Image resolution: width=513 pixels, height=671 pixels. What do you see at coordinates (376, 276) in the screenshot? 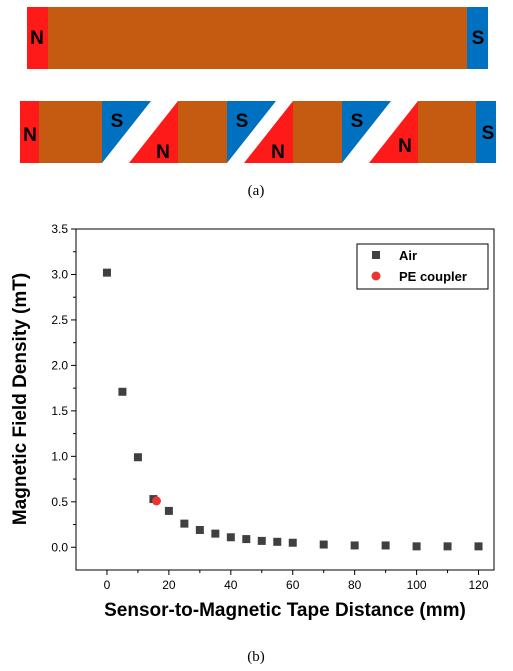
I see `legend-pe-marker` at bounding box center [376, 276].